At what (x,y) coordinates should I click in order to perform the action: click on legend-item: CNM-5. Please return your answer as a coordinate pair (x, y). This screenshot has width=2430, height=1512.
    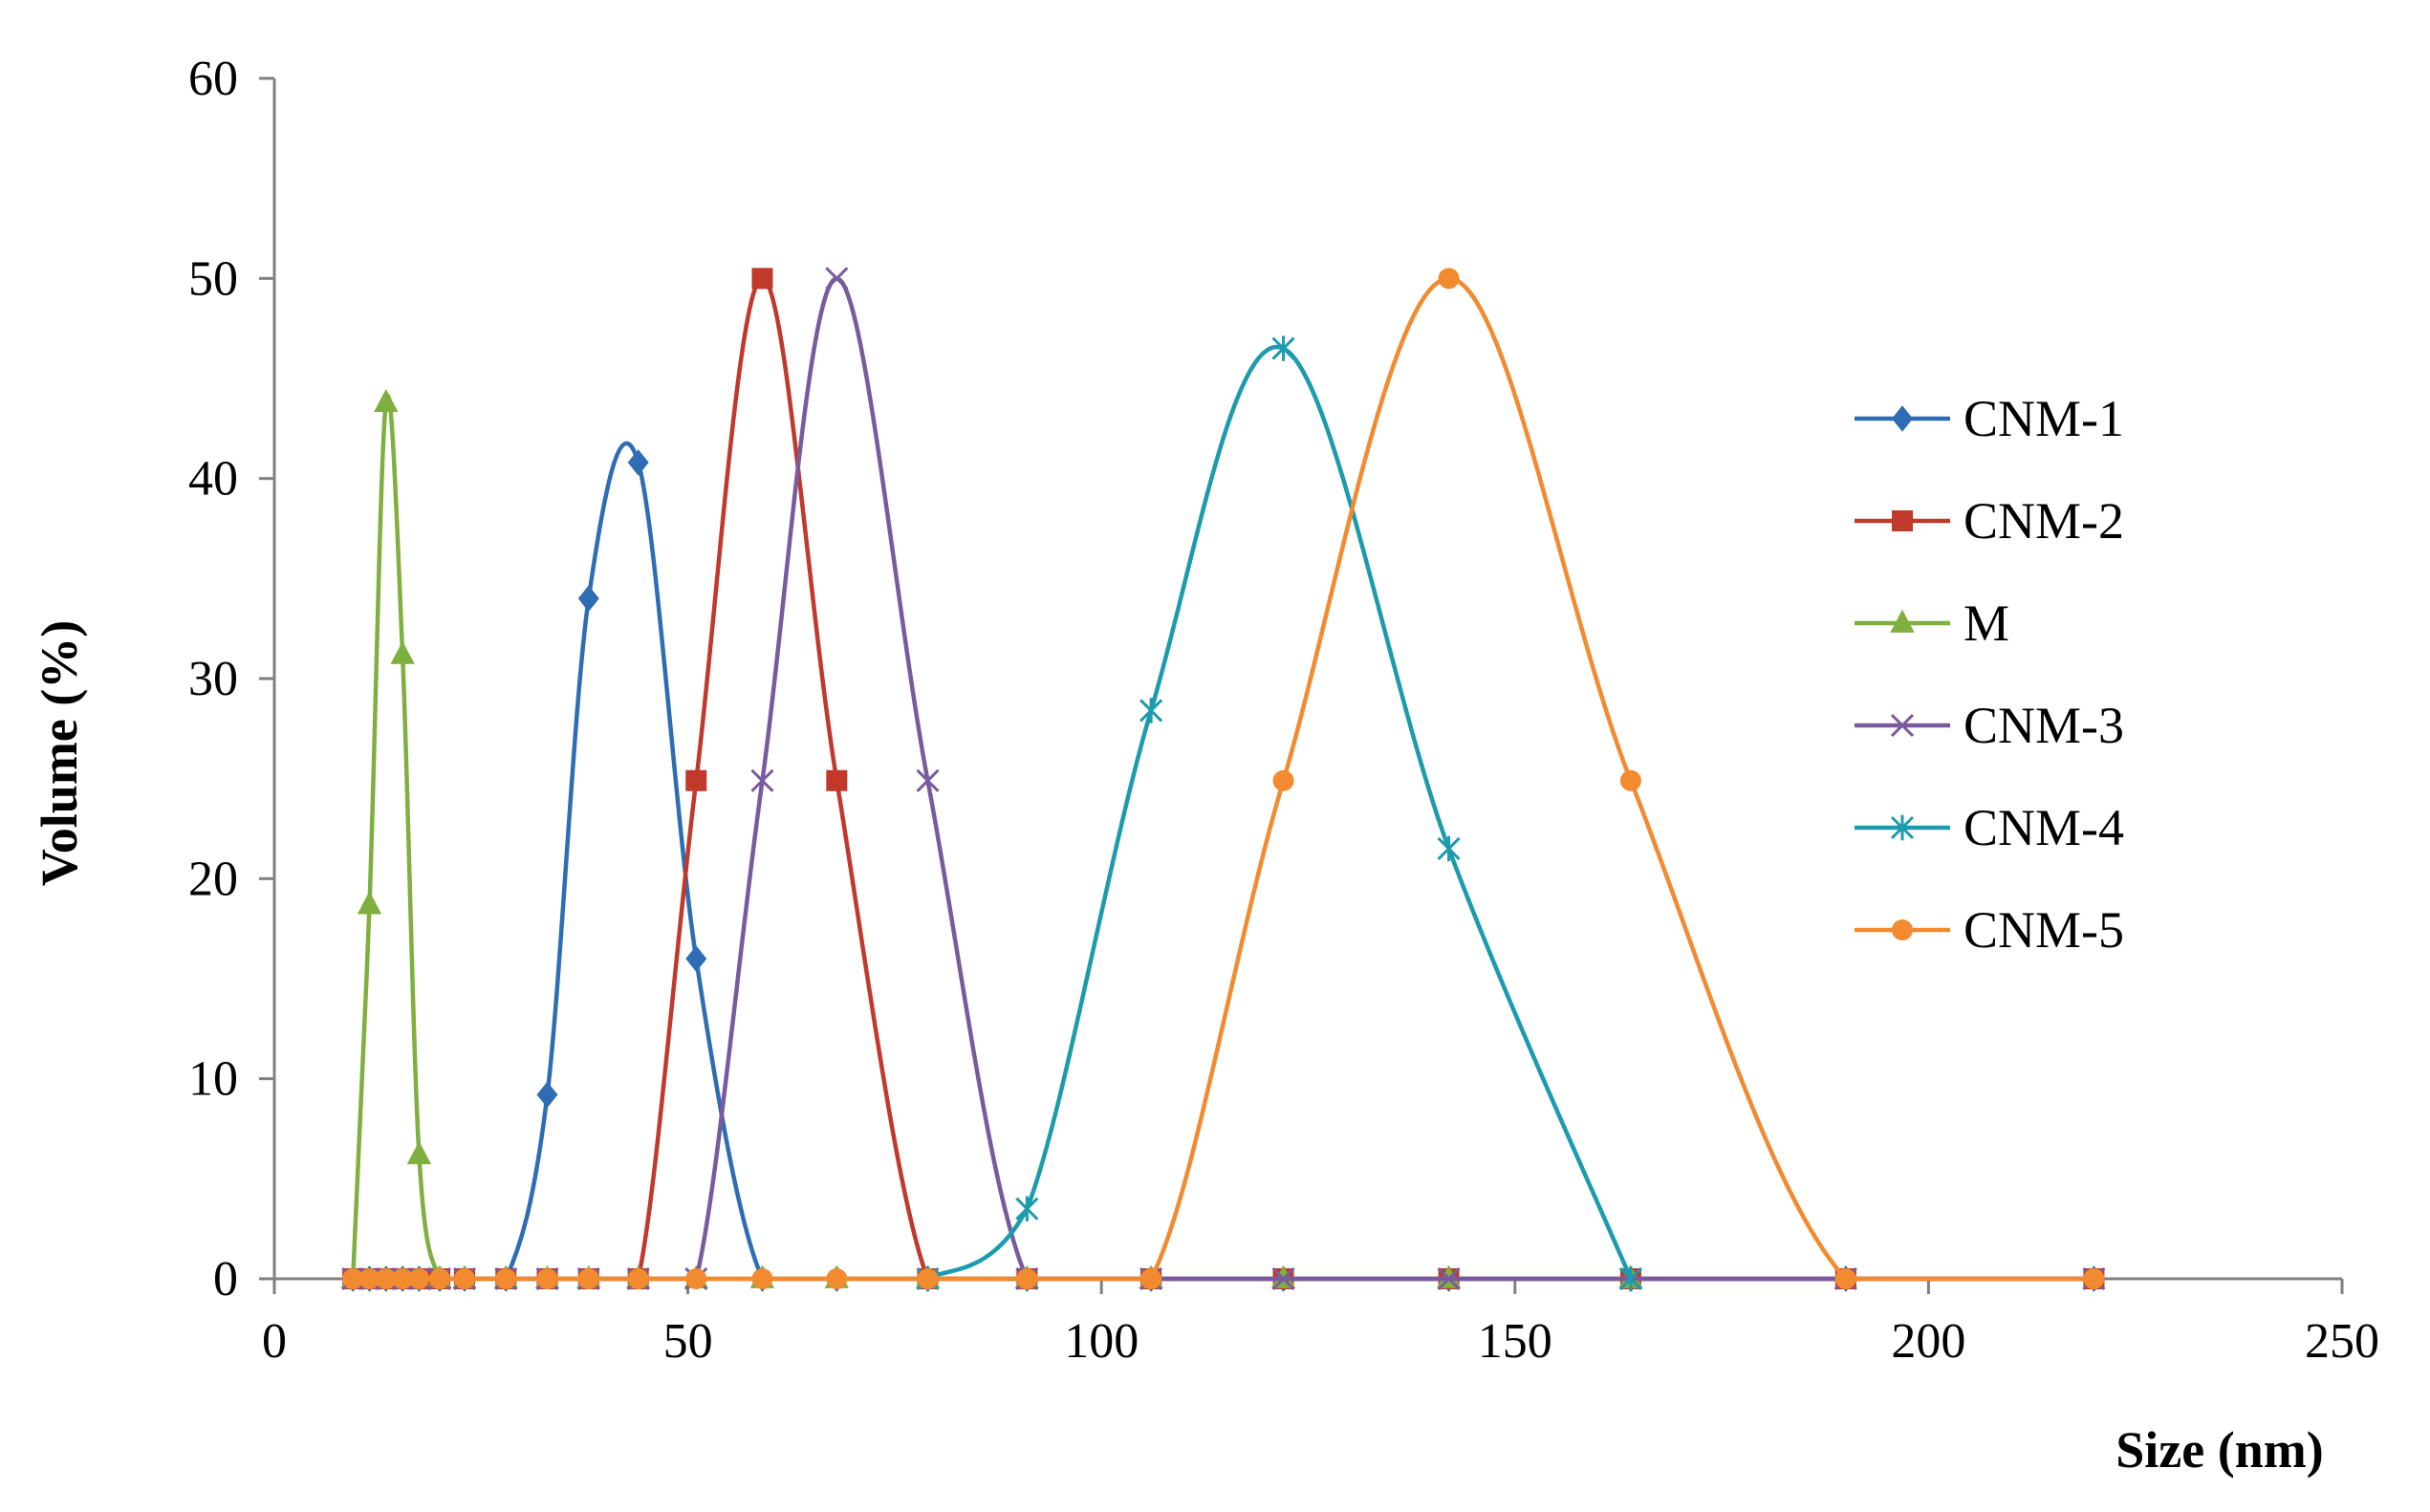
    Looking at the image, I should click on (1989, 930).